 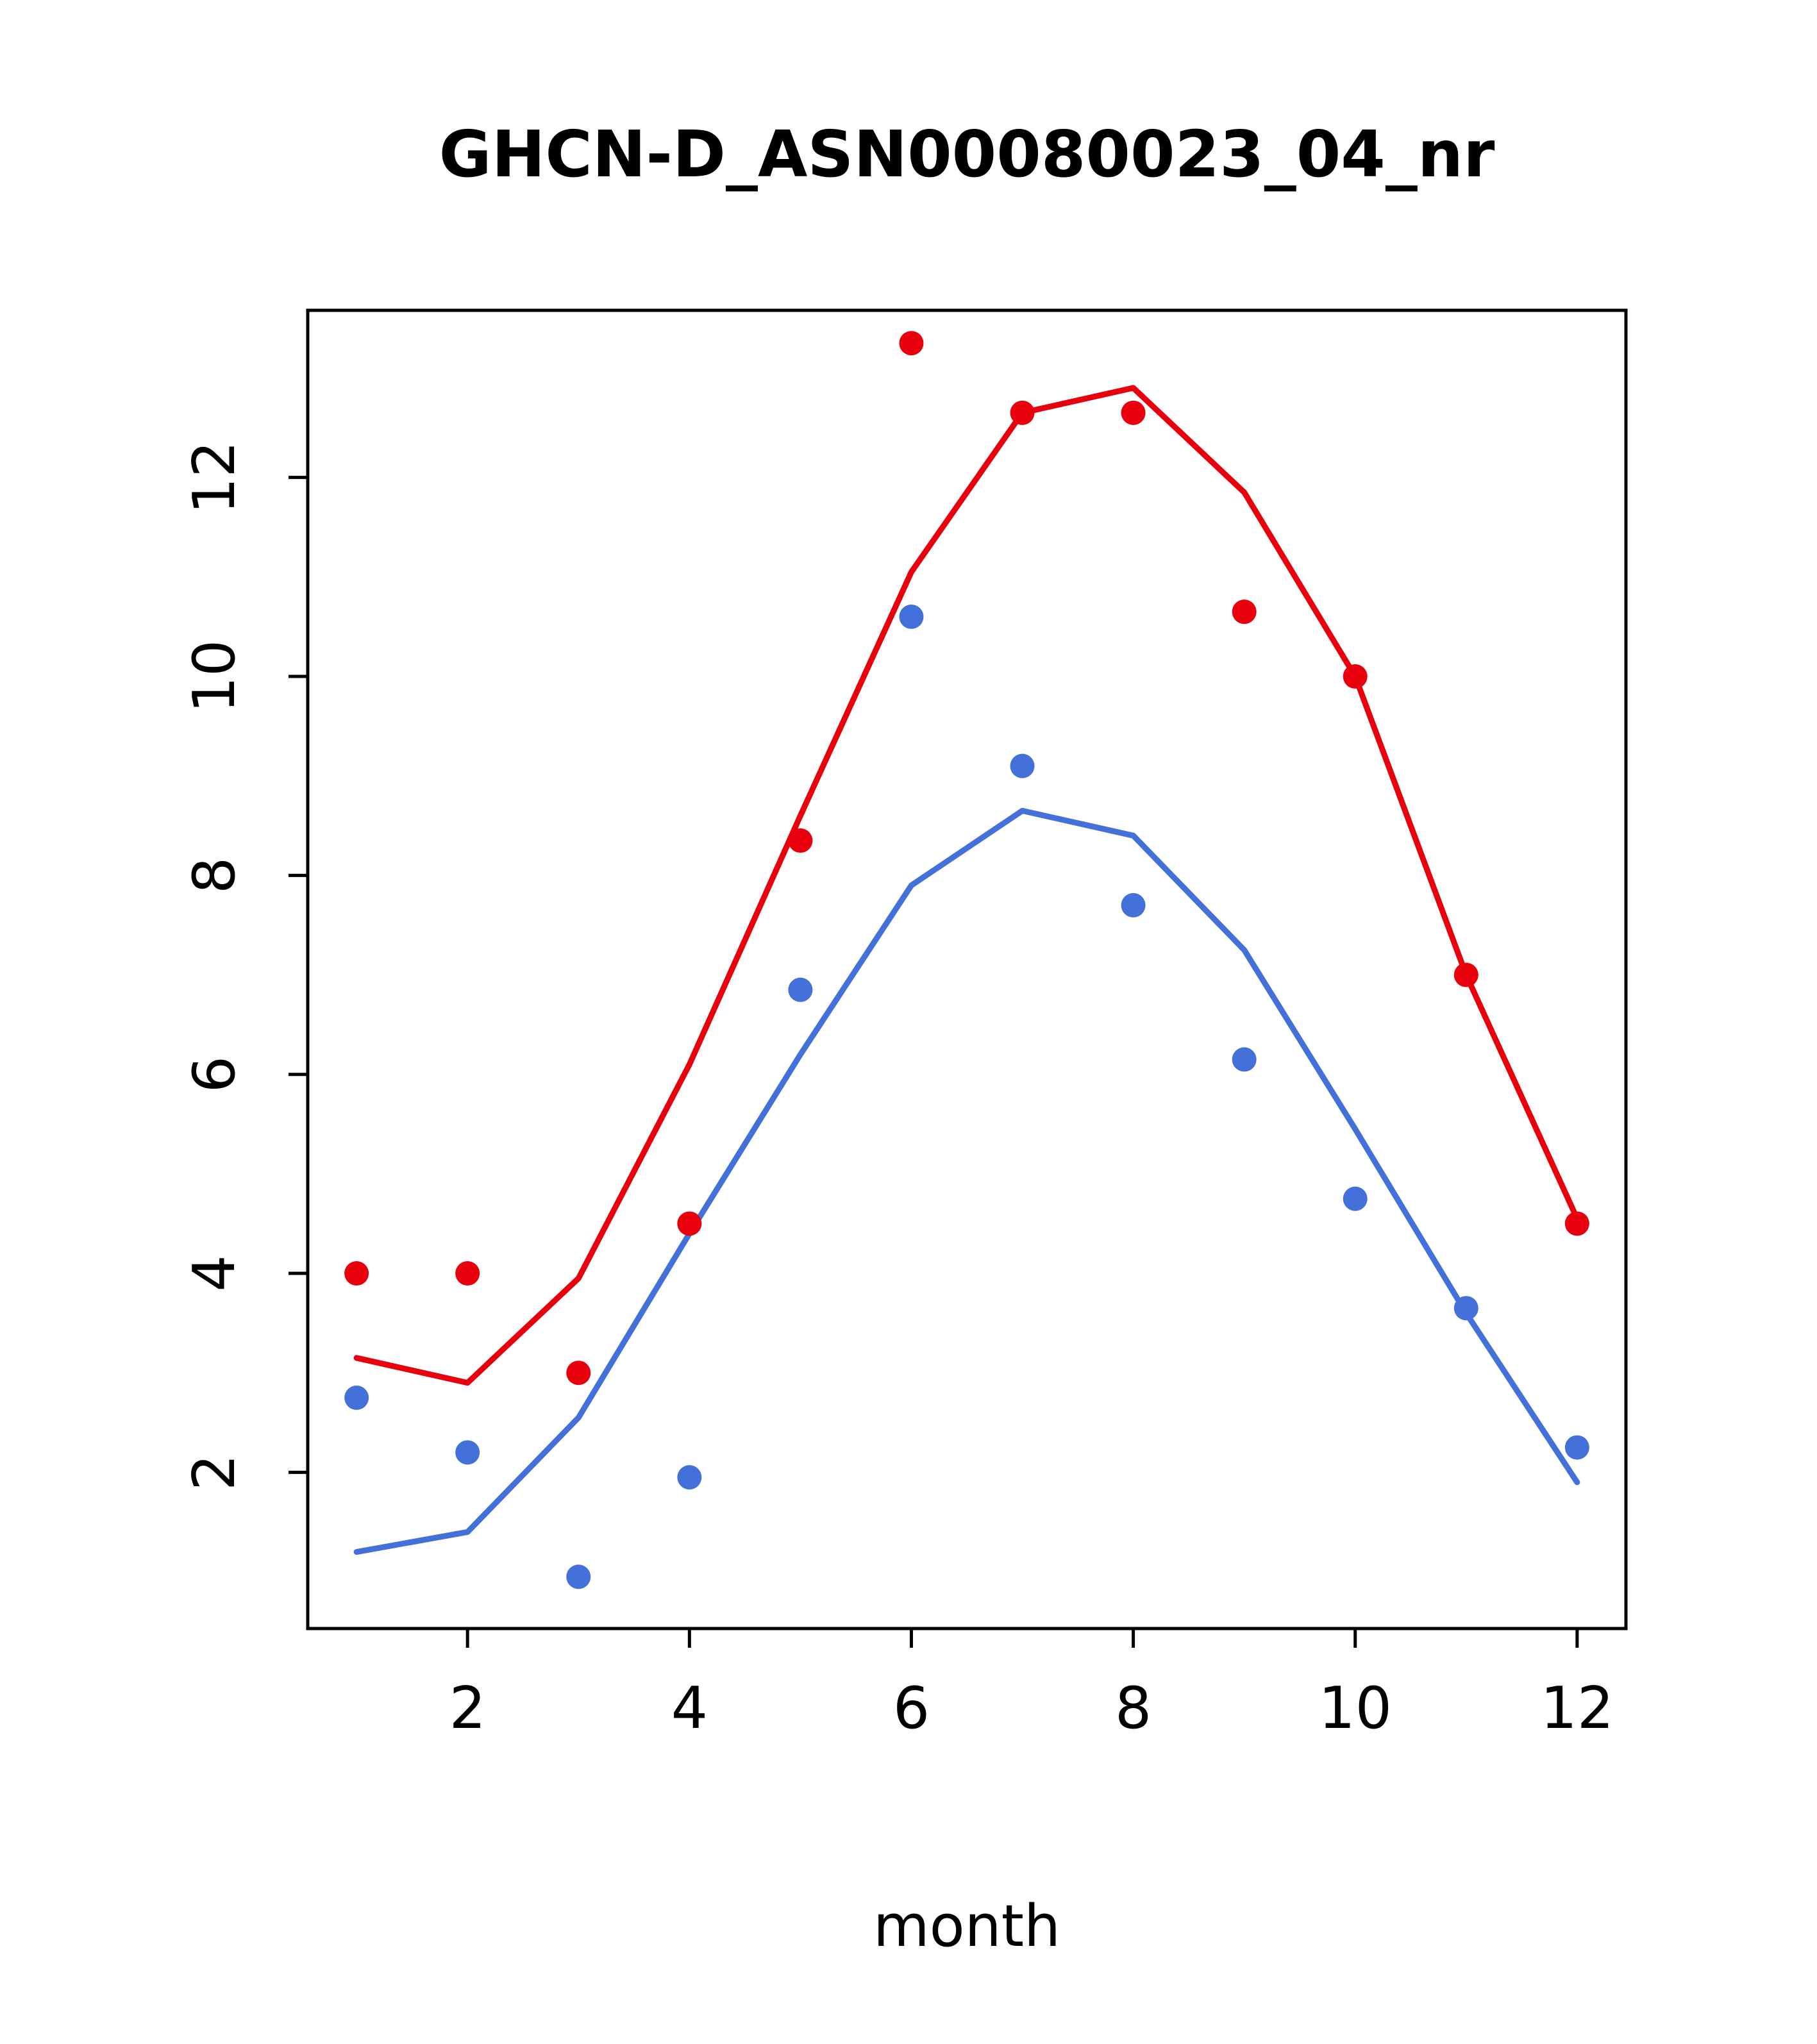 What do you see at coordinates (215, 876) in the screenshot?
I see `y-tick-label: 8` at bounding box center [215, 876].